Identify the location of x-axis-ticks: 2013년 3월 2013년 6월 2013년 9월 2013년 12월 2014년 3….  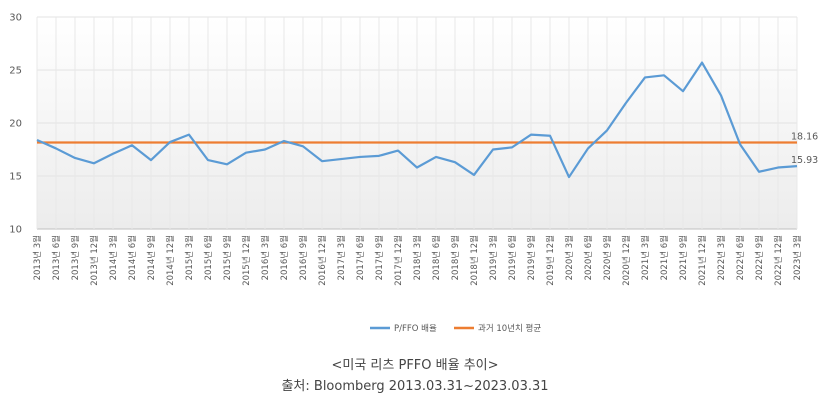
(417, 260).